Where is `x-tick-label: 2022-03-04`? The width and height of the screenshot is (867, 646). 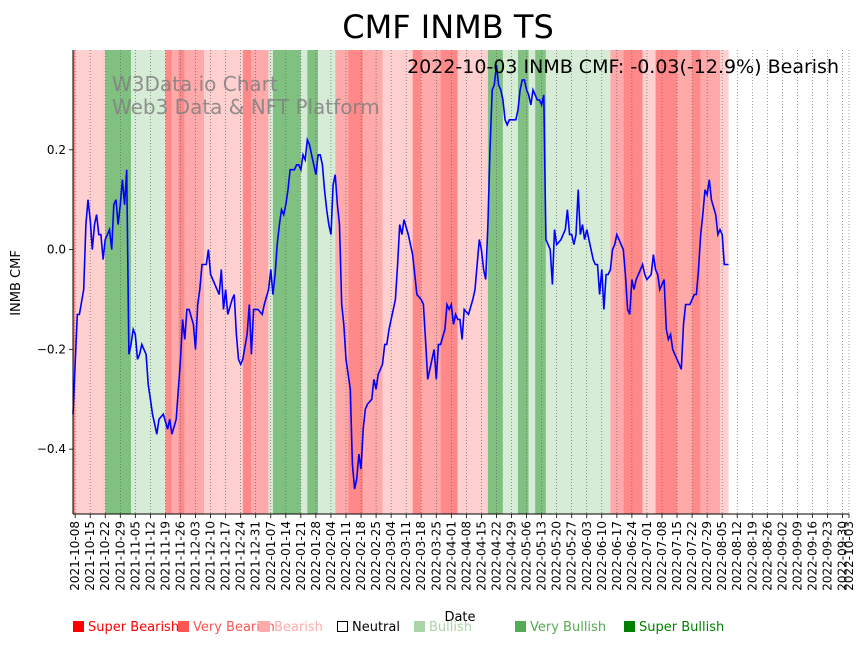 x-tick-label: 2022-03-04 is located at coordinates (391, 556).